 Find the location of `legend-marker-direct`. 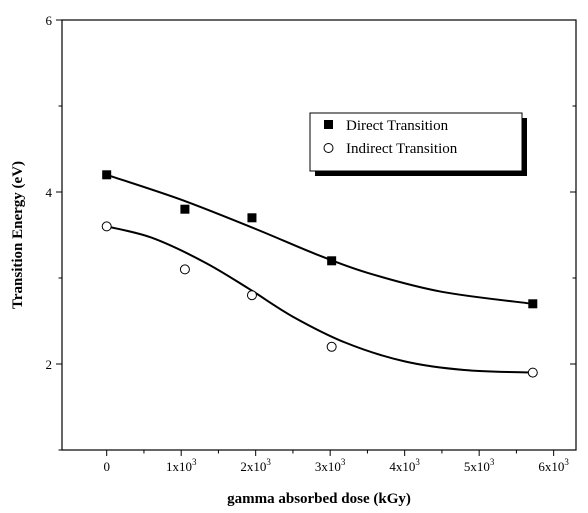

legend-marker-direct is located at coordinates (328, 124).